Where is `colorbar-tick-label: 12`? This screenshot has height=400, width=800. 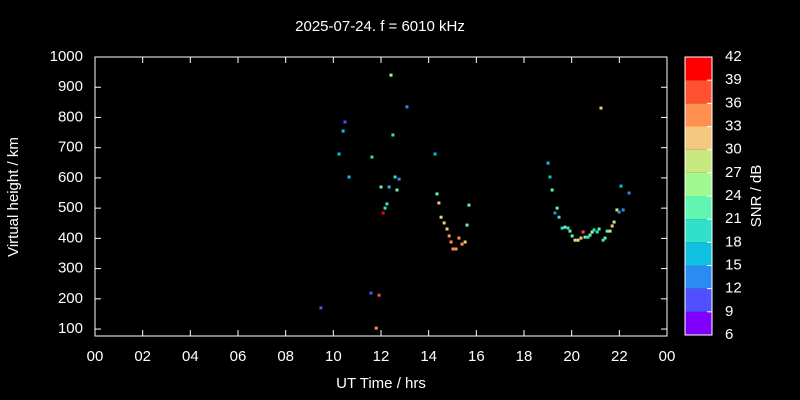
colorbar-tick-label: 12 is located at coordinates (733, 288).